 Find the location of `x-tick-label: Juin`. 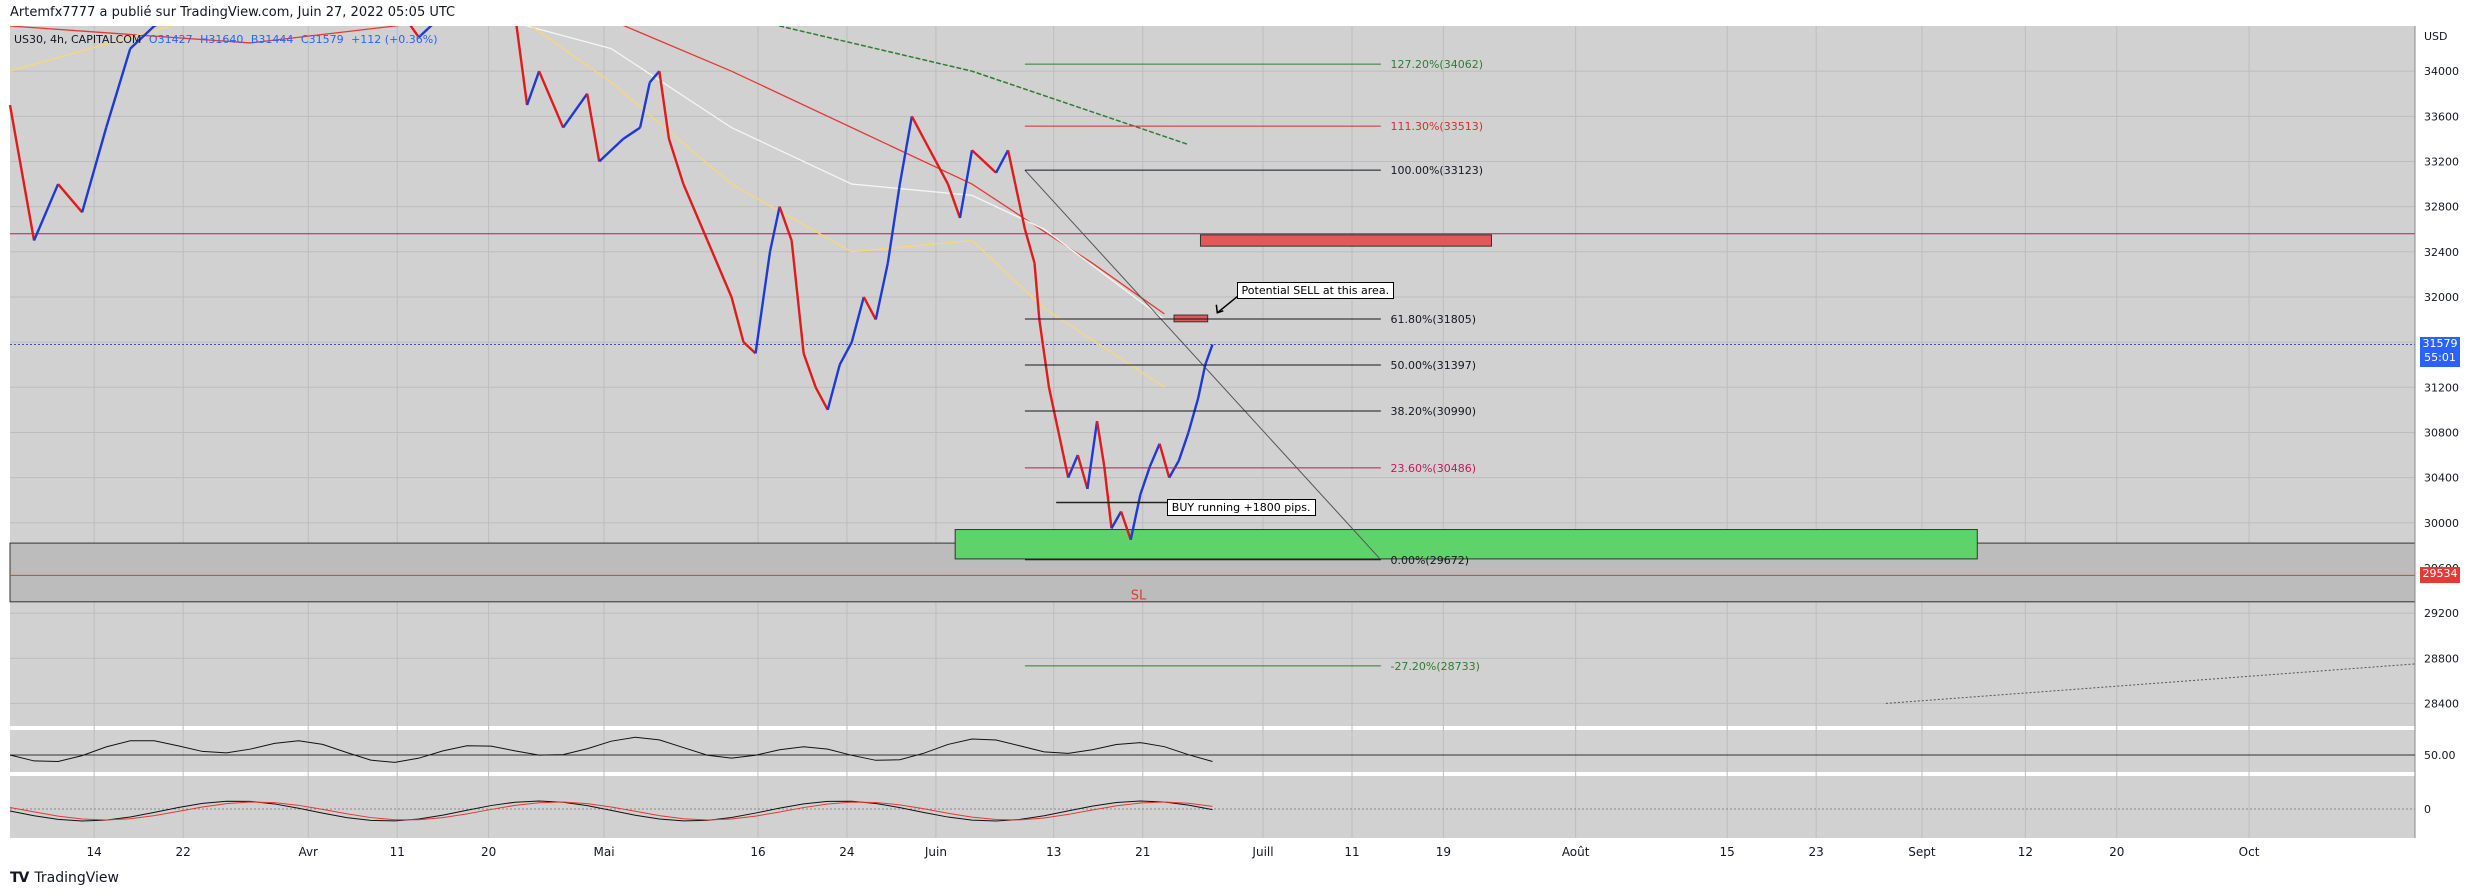

x-tick-label: Juin is located at coordinates (935, 852).